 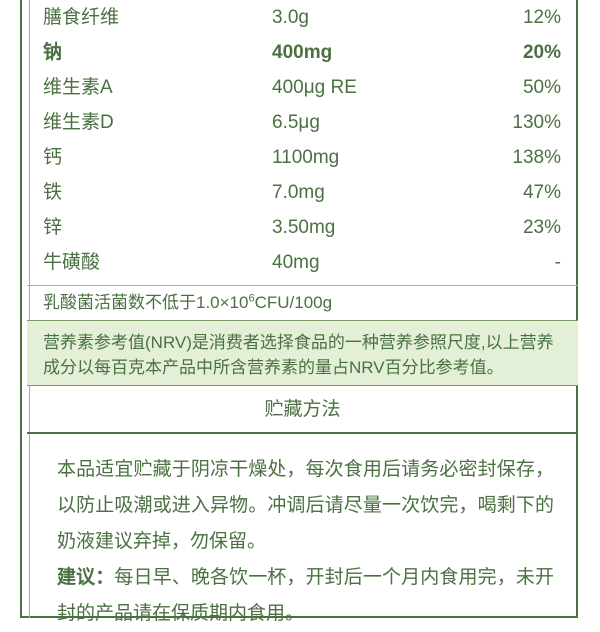 What do you see at coordinates (314, 87) in the screenshot?
I see `nutrient-amount: 400μg RE` at bounding box center [314, 87].